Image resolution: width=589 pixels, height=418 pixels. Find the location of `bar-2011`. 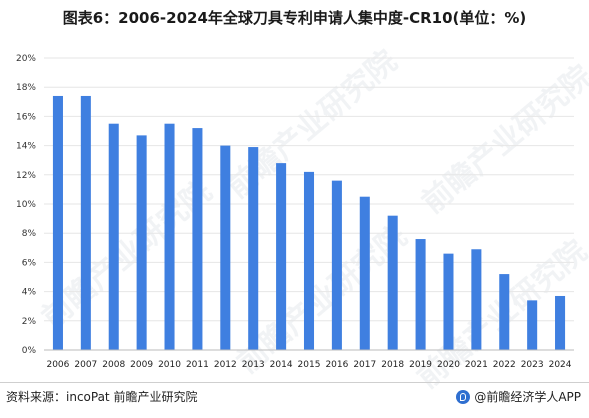

bar-2011 is located at coordinates (197, 239).